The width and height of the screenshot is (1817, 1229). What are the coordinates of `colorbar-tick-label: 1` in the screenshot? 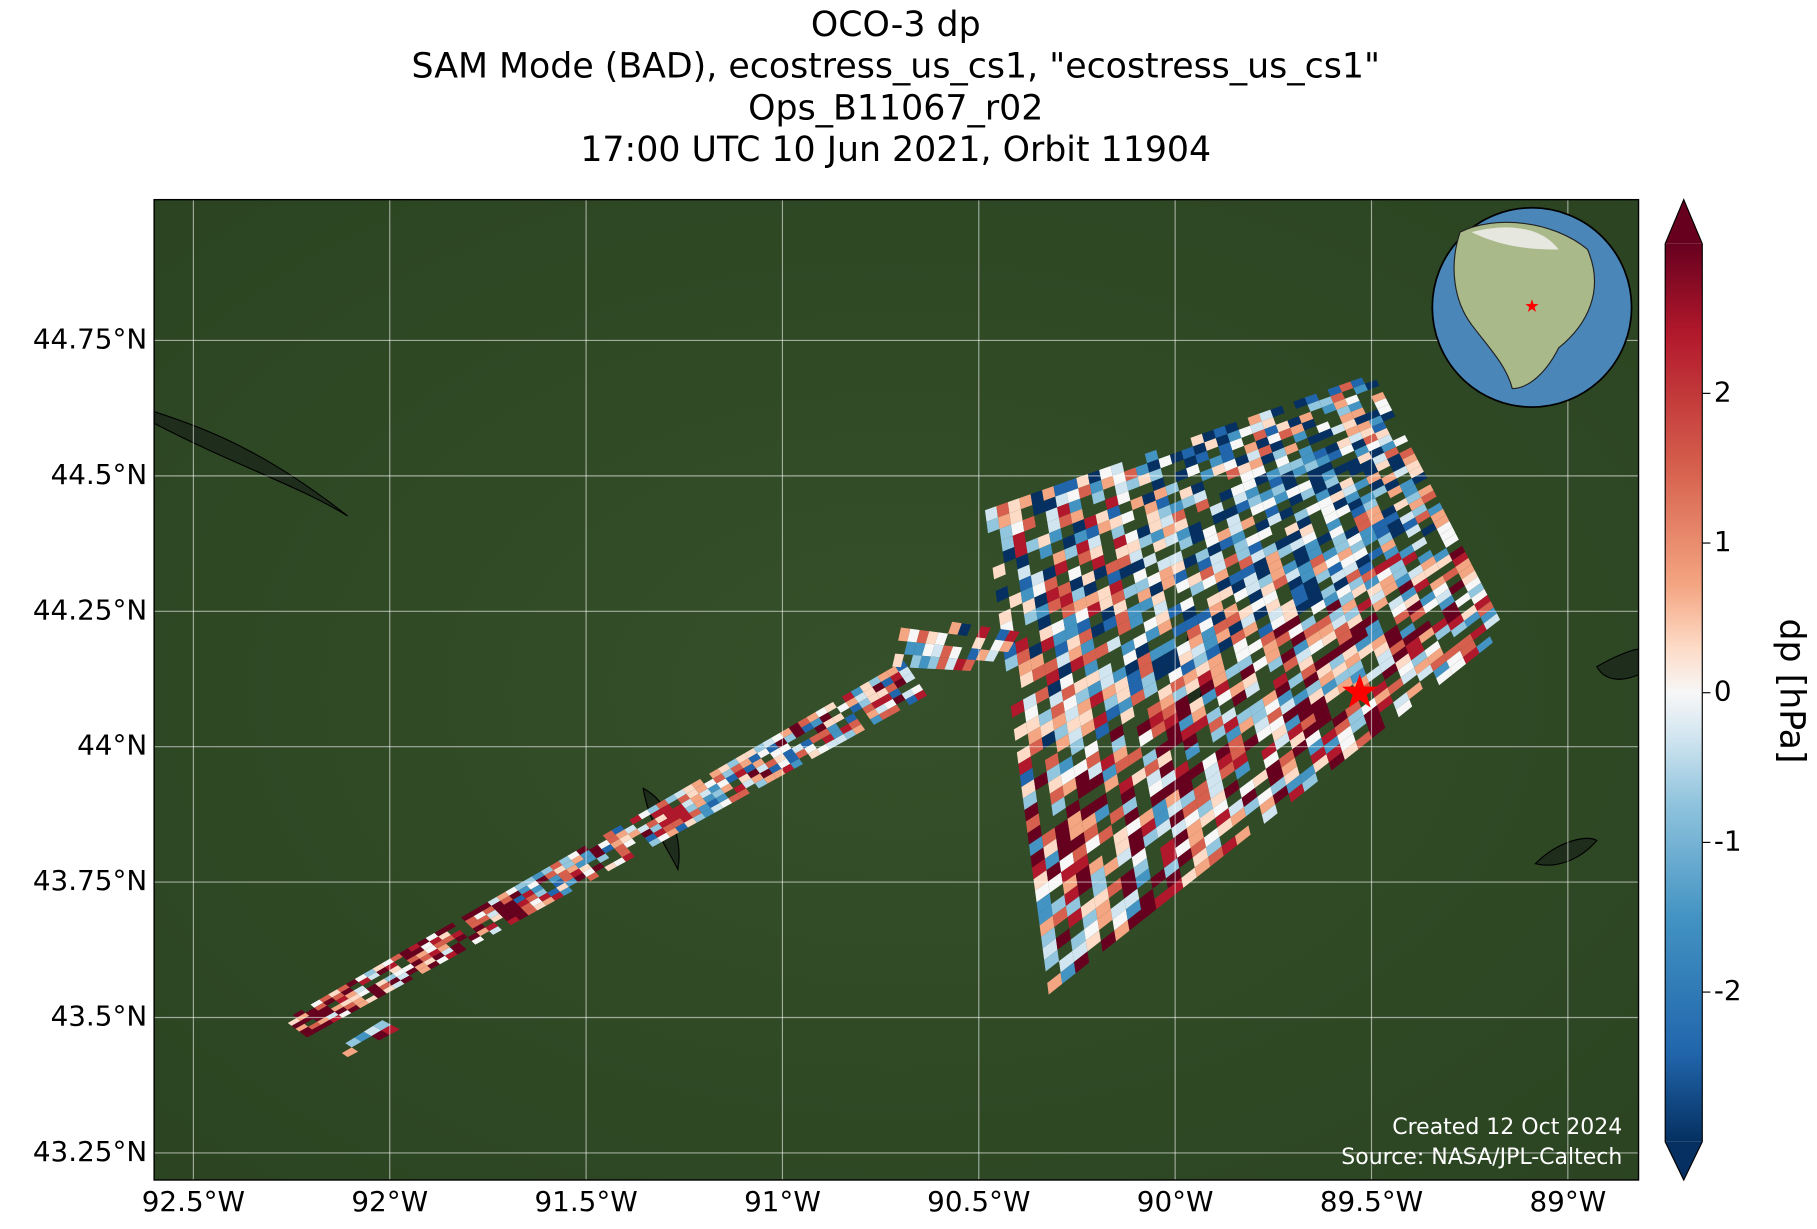 It's located at (1723, 541).